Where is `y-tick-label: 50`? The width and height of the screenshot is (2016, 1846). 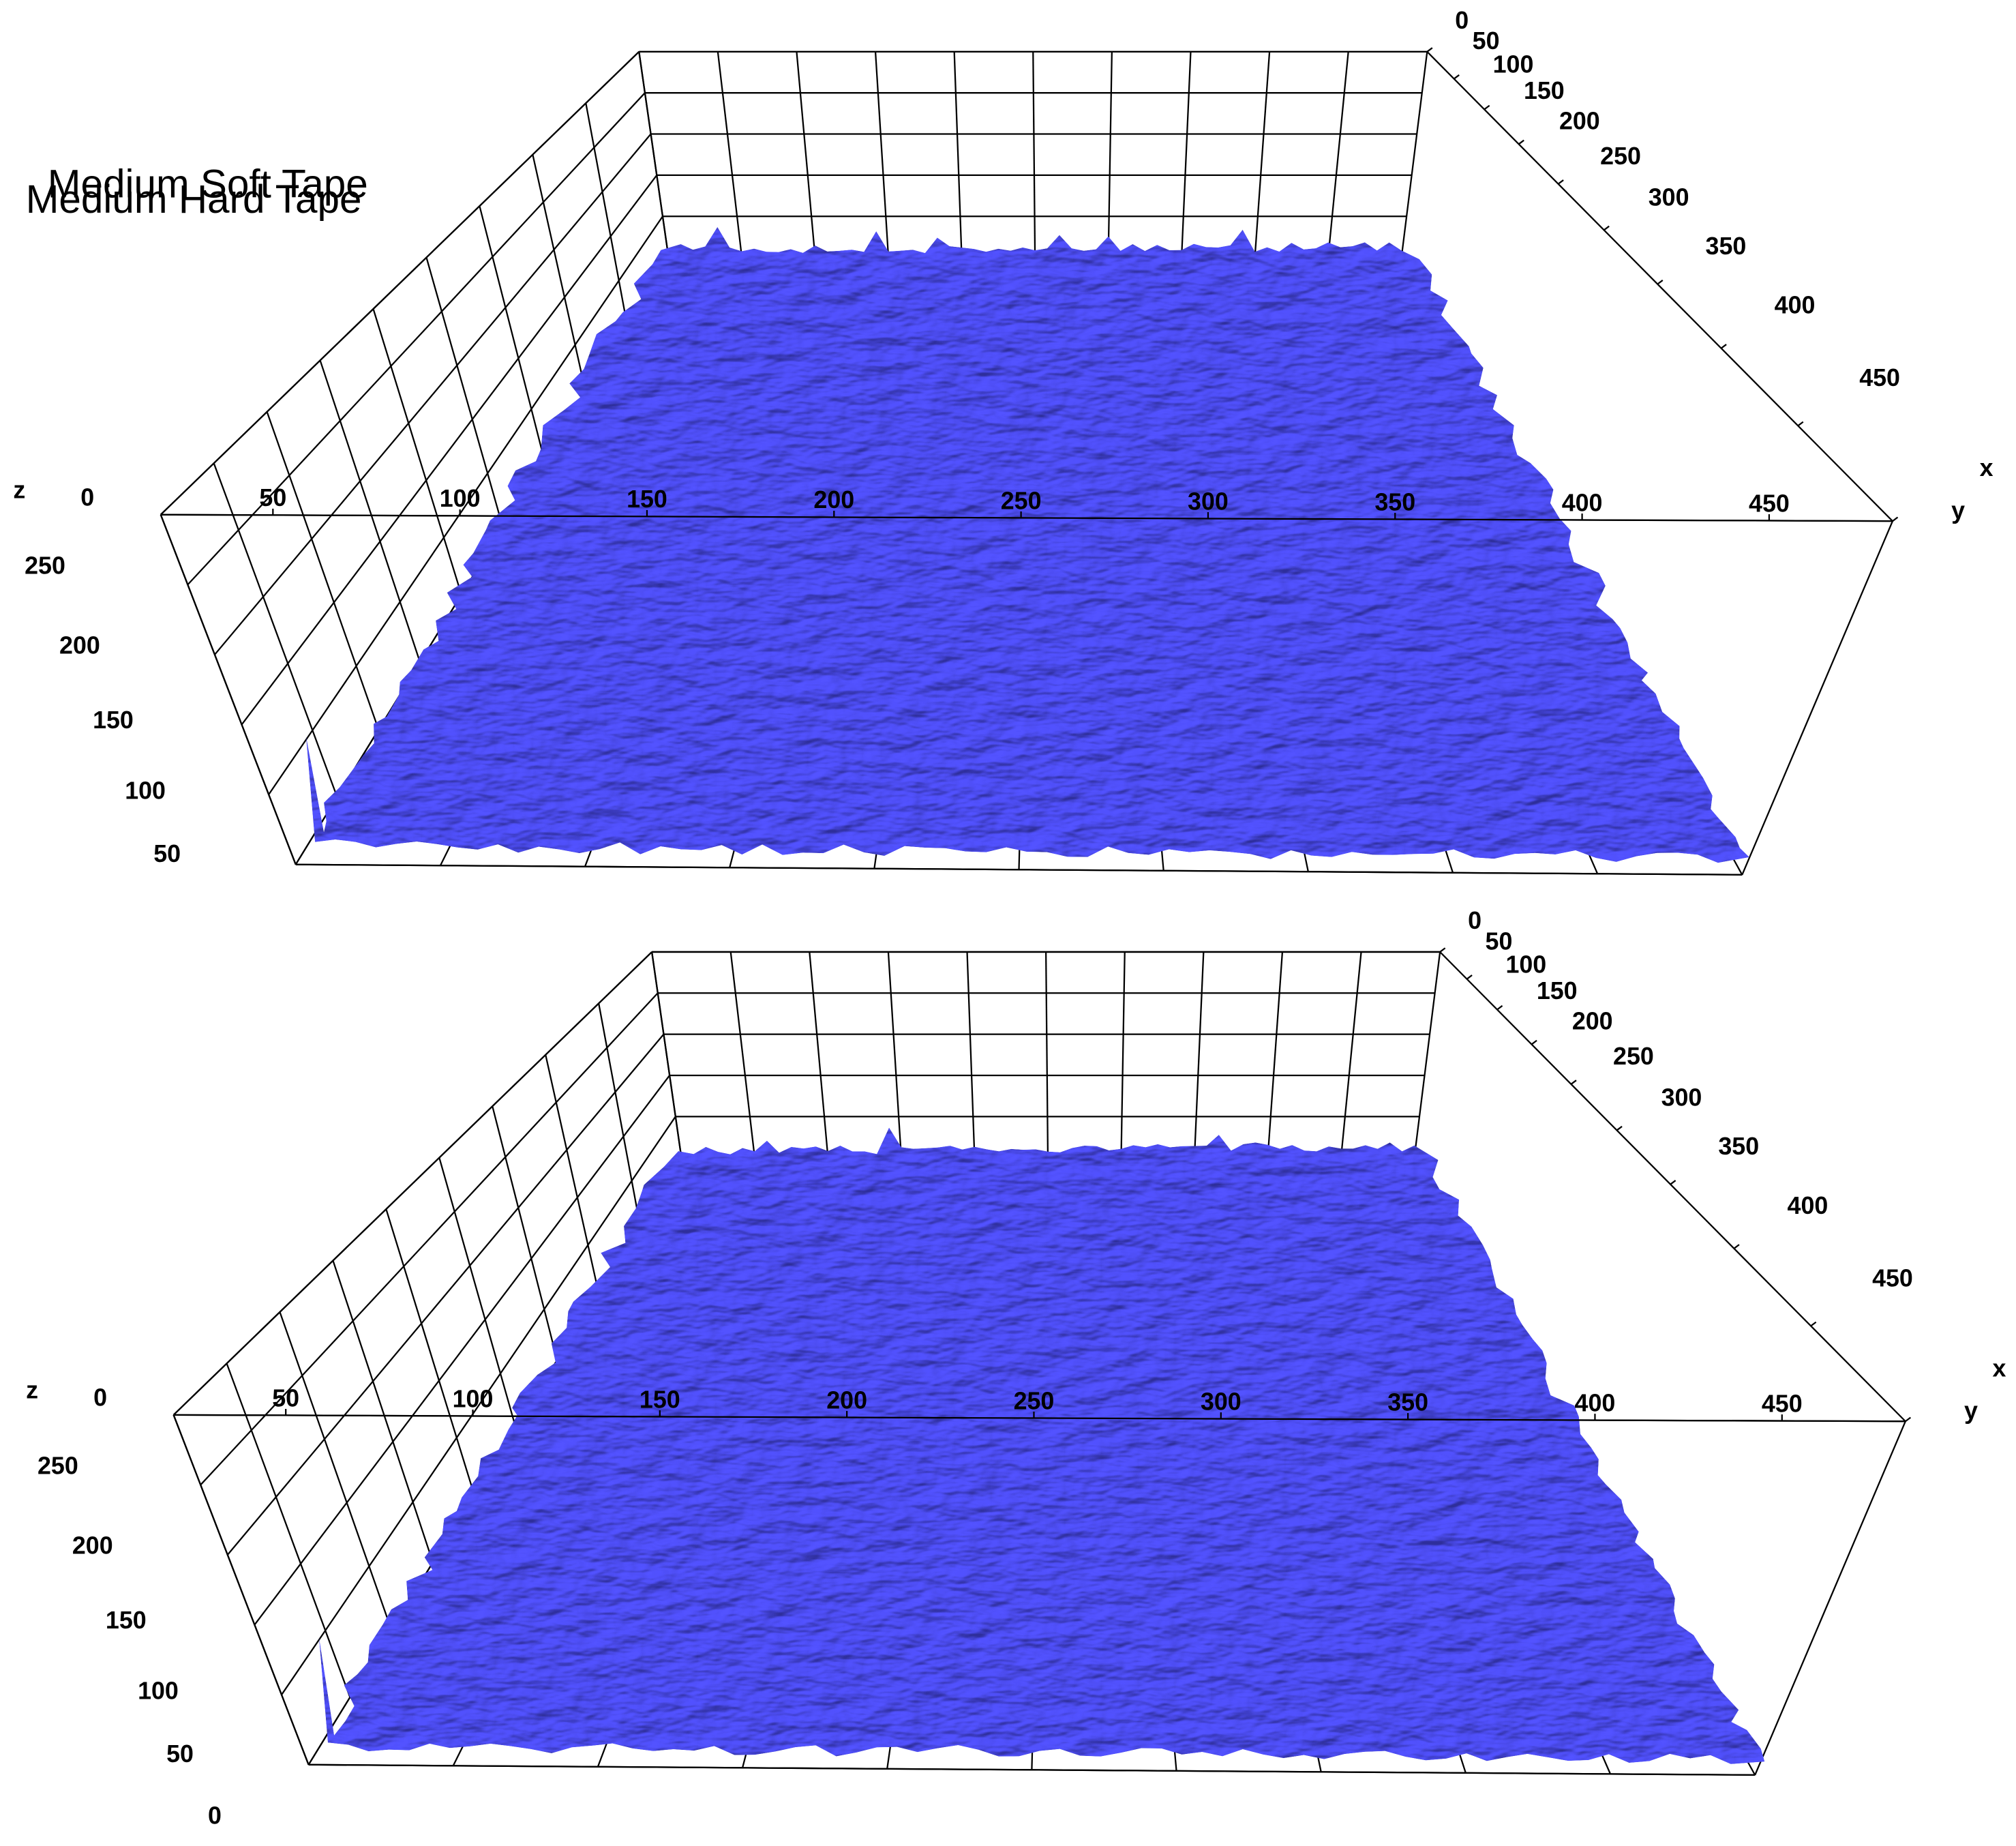 y-tick-label: 50 is located at coordinates (273, 497).